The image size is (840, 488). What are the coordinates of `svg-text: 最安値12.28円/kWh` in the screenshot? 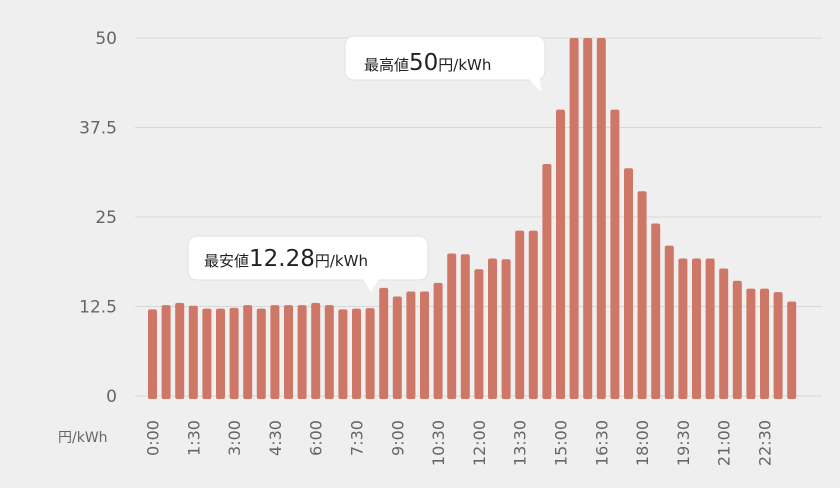 It's located at (286, 259).